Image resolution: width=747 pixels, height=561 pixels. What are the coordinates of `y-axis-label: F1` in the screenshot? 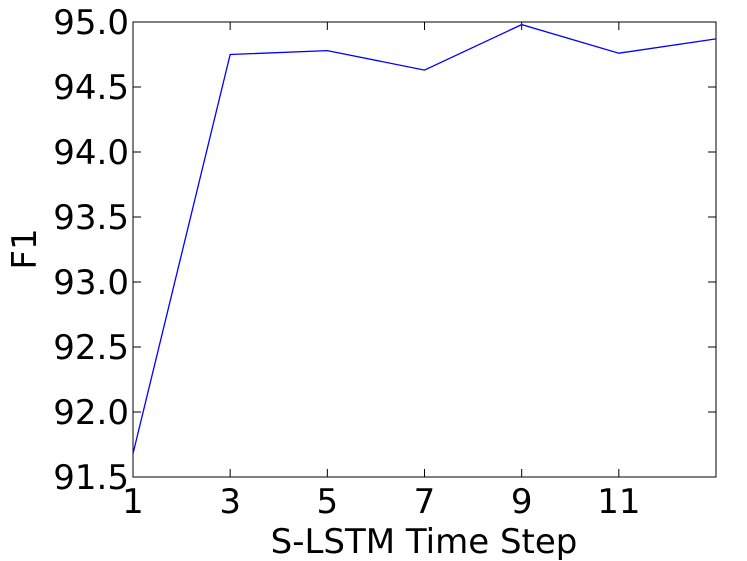 It's located at (25, 248).